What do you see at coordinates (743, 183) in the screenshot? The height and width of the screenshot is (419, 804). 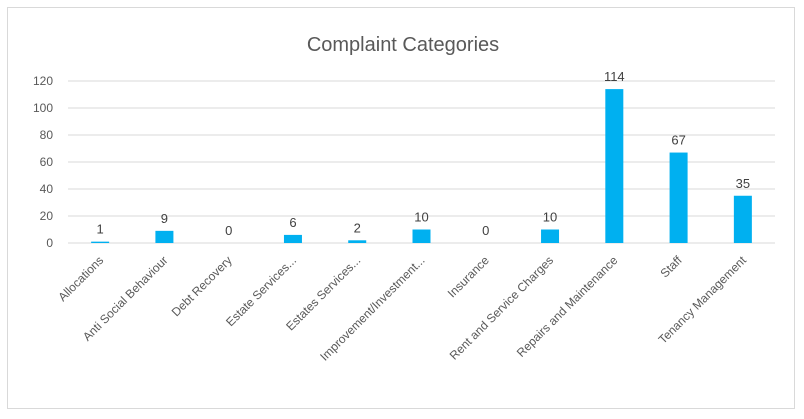 I see `data-label: 35` at bounding box center [743, 183].